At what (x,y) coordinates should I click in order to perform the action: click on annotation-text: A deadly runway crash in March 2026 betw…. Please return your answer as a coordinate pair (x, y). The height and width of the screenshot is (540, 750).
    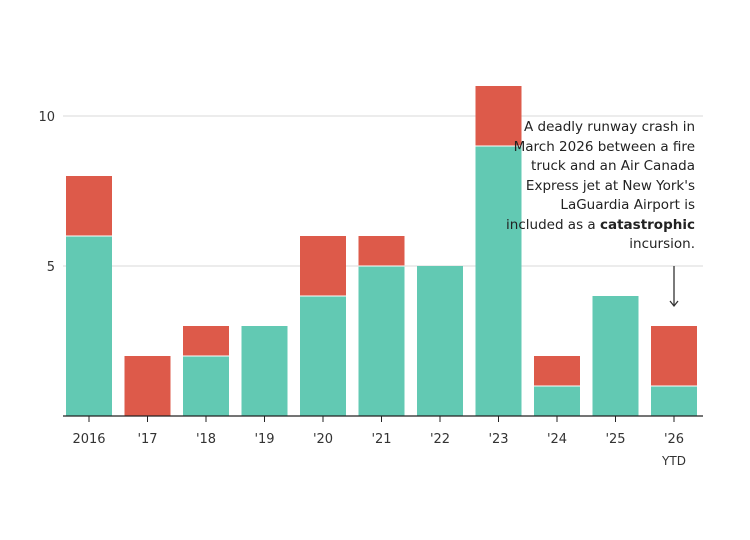
    Looking at the image, I should click on (600, 186).